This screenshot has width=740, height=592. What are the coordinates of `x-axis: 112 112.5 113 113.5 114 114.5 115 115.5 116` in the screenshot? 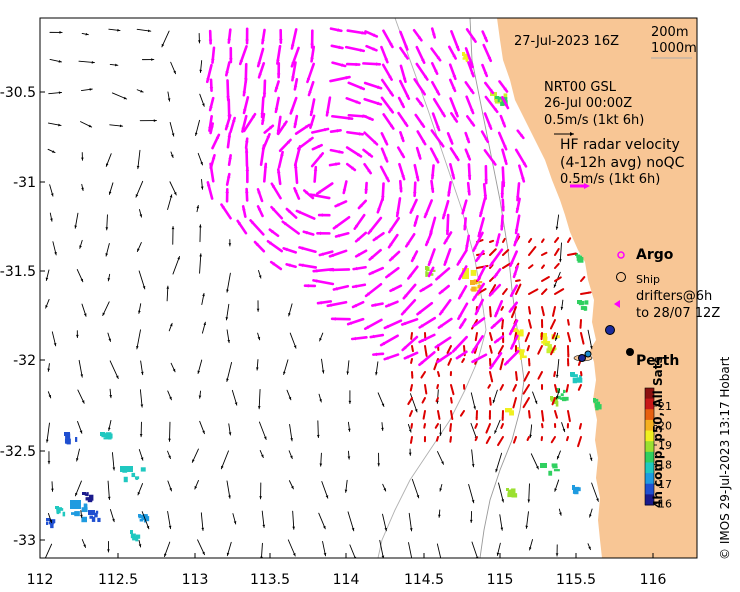 It's located at (346, 570).